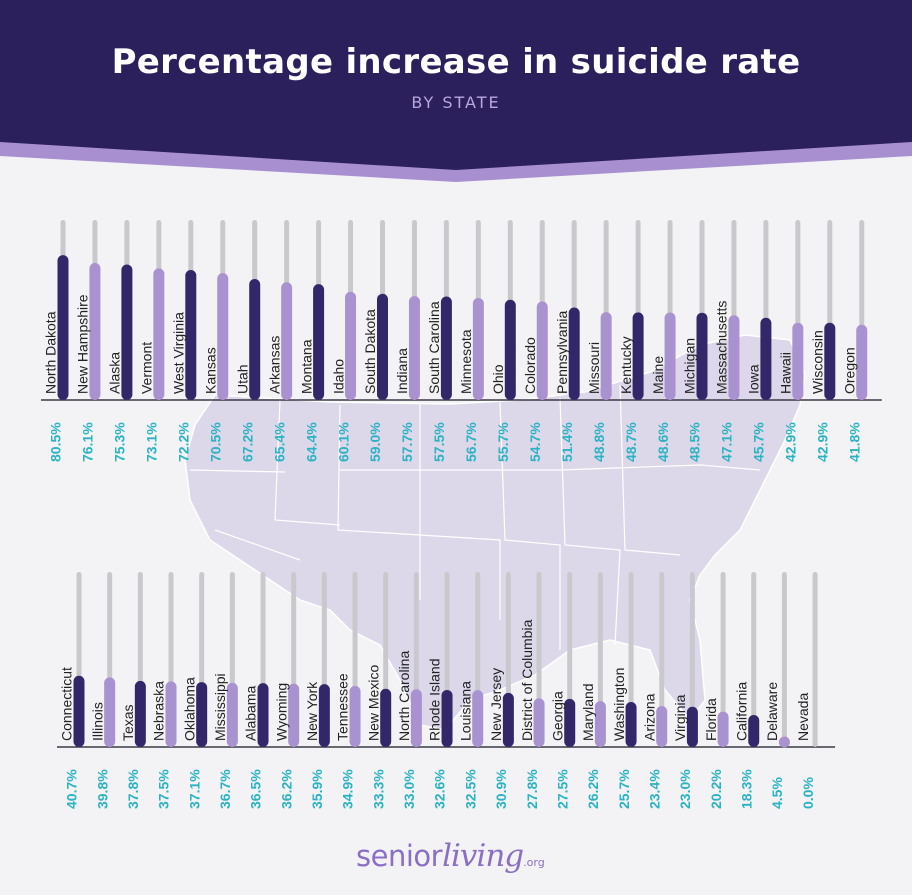 This screenshot has height=895, width=912. What do you see at coordinates (754, 379) in the screenshot?
I see `state-label: Iowa` at bounding box center [754, 379].